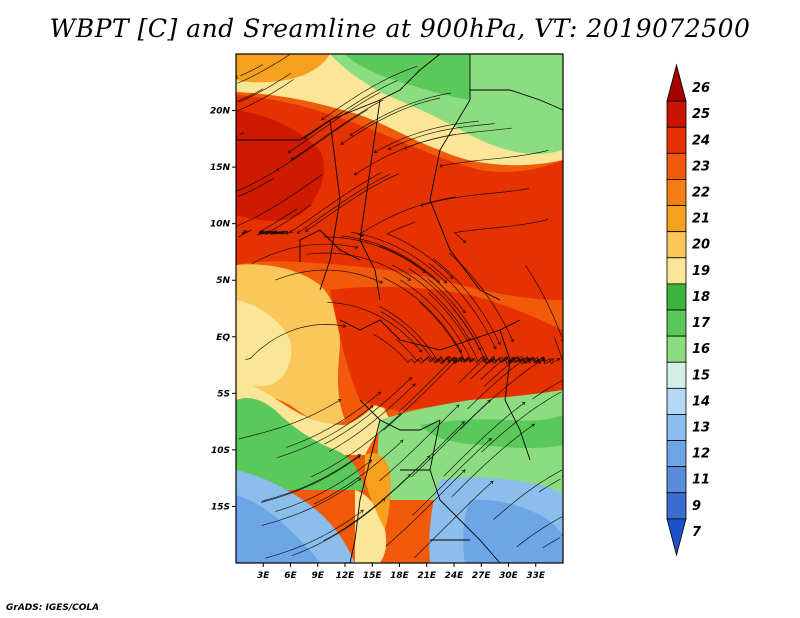 The width and height of the screenshot is (800, 618). I want to click on grads-footer: GrADS: IGES/COLA, so click(53, 608).